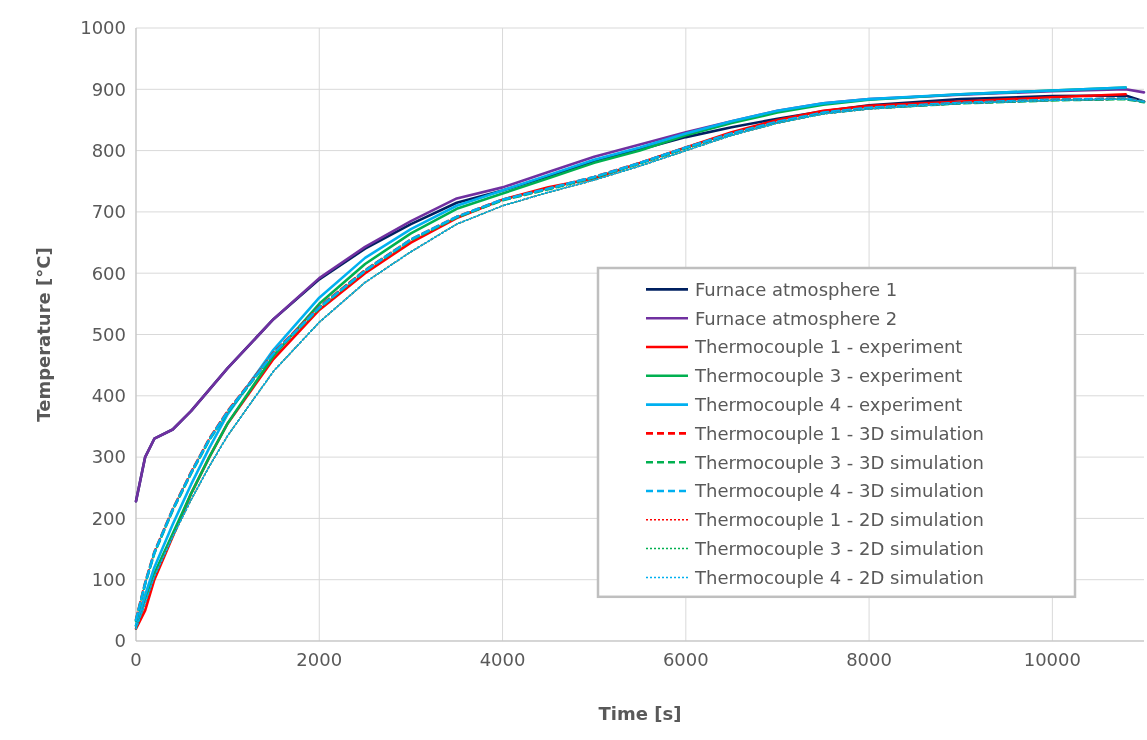 The width and height of the screenshot is (1147, 740). Describe the element at coordinates (869, 659) in the screenshot. I see `x-tick-label: 8000` at that location.